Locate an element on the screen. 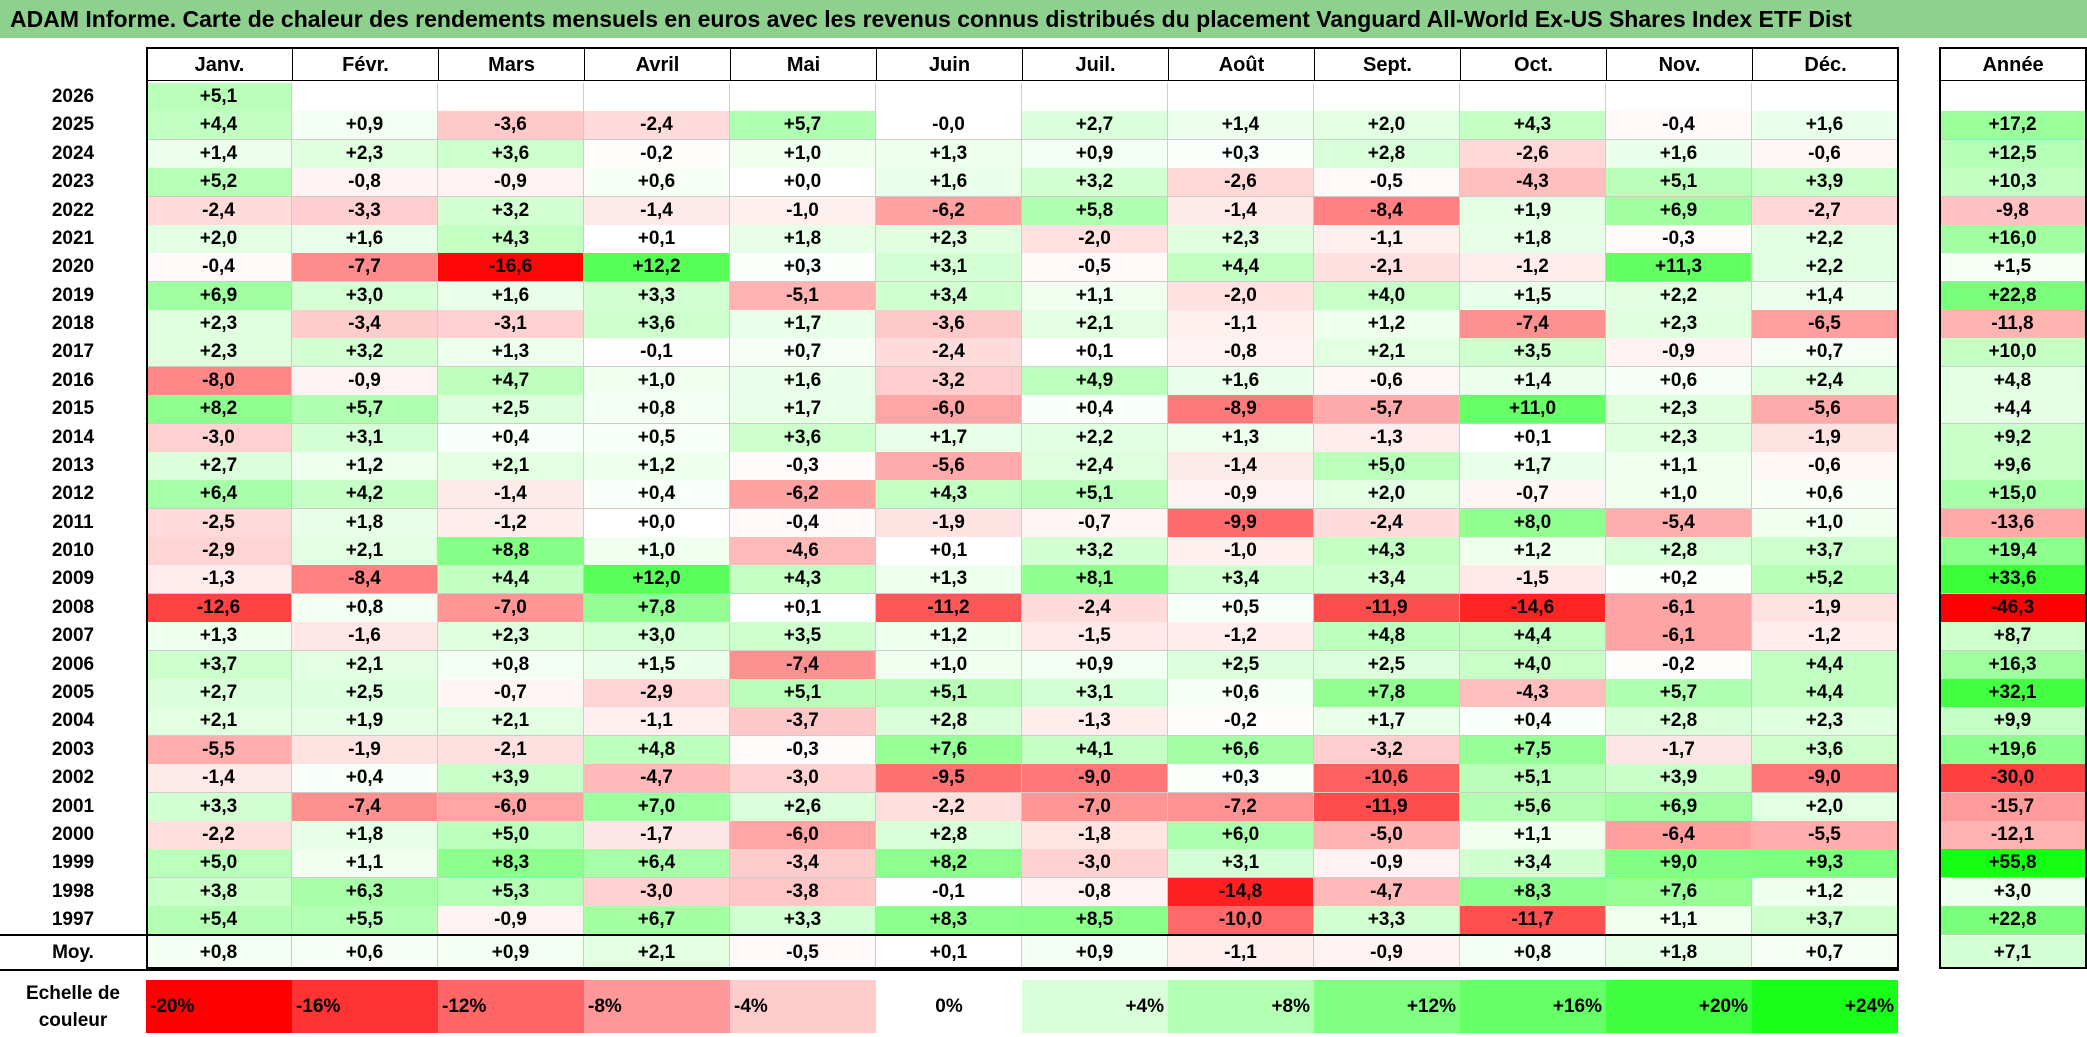  heatmap-cell: -1,6 is located at coordinates (365, 637).